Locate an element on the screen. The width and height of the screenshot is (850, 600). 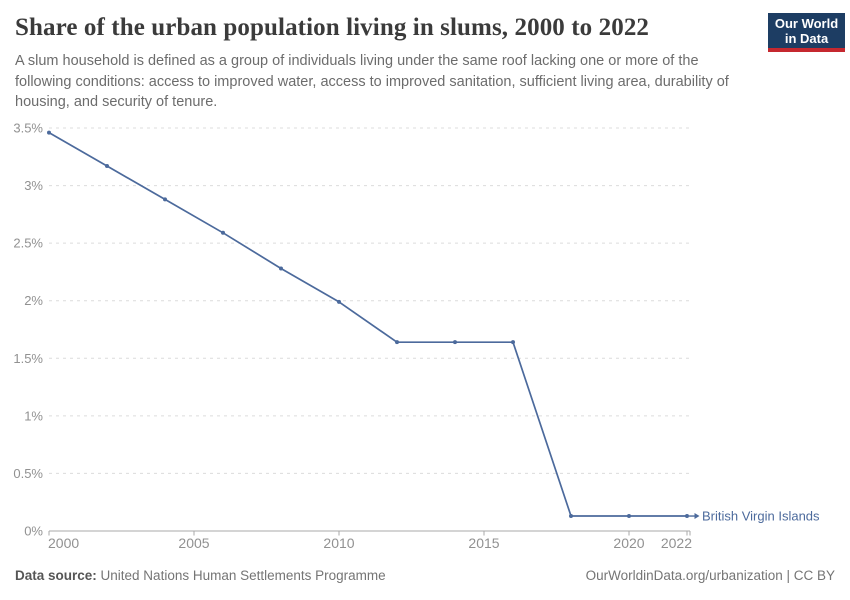
owid-logo-text: Our World in Data is located at coordinates (806, 29).